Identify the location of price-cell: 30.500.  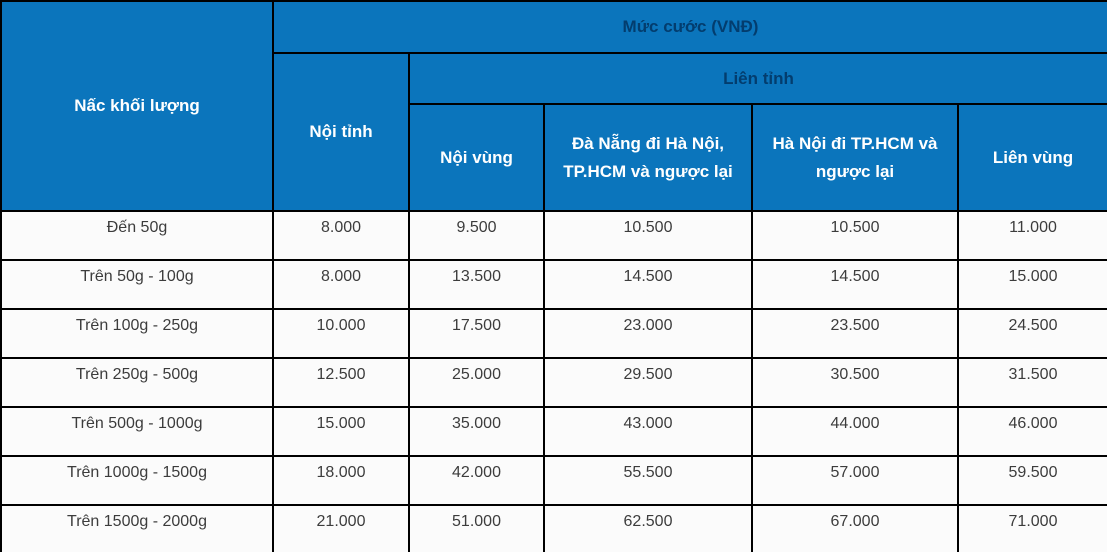
(855, 382).